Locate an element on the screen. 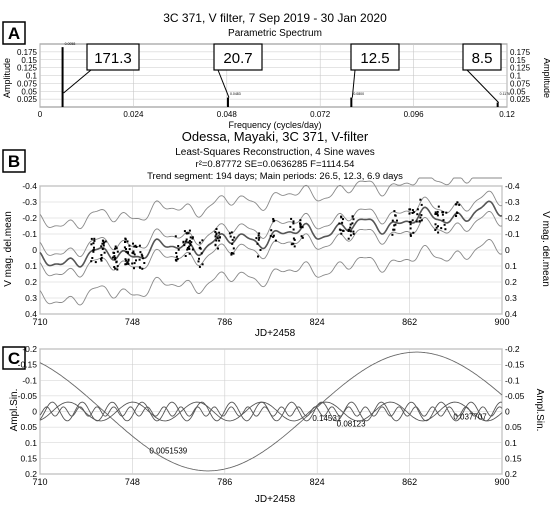  y-tick-label-right: 0.2 is located at coordinates (511, 282).